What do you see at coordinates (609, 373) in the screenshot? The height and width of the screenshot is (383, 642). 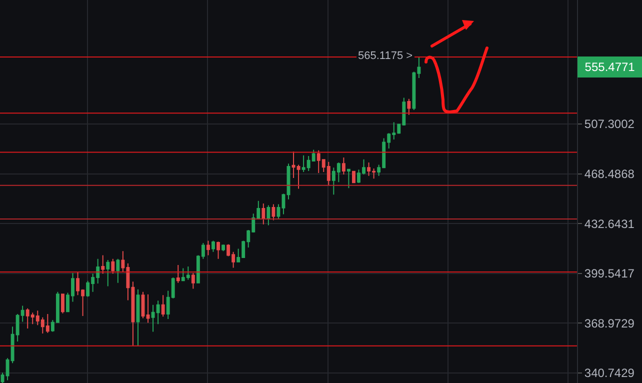 I see `y-tick-label: 340.7429` at bounding box center [609, 373].